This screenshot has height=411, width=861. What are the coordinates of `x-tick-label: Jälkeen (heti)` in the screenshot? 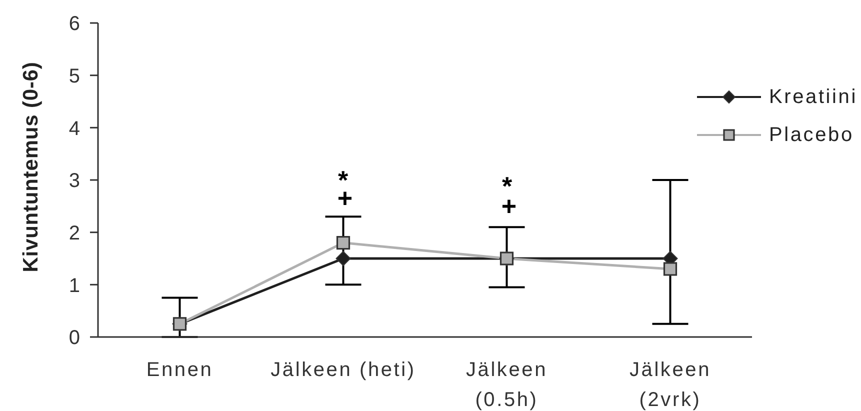 It's located at (343, 370).